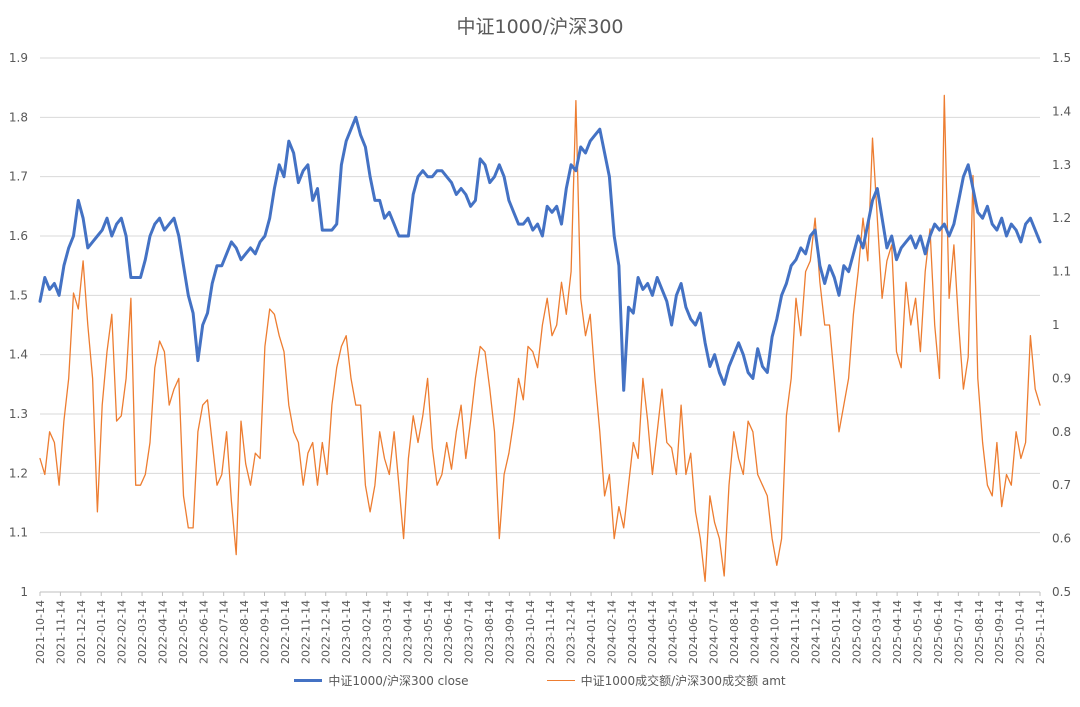 This screenshot has height=707, width=1080. Describe the element at coordinates (856, 632) in the screenshot. I see `x-tick-label: 2025-02-14` at that location.